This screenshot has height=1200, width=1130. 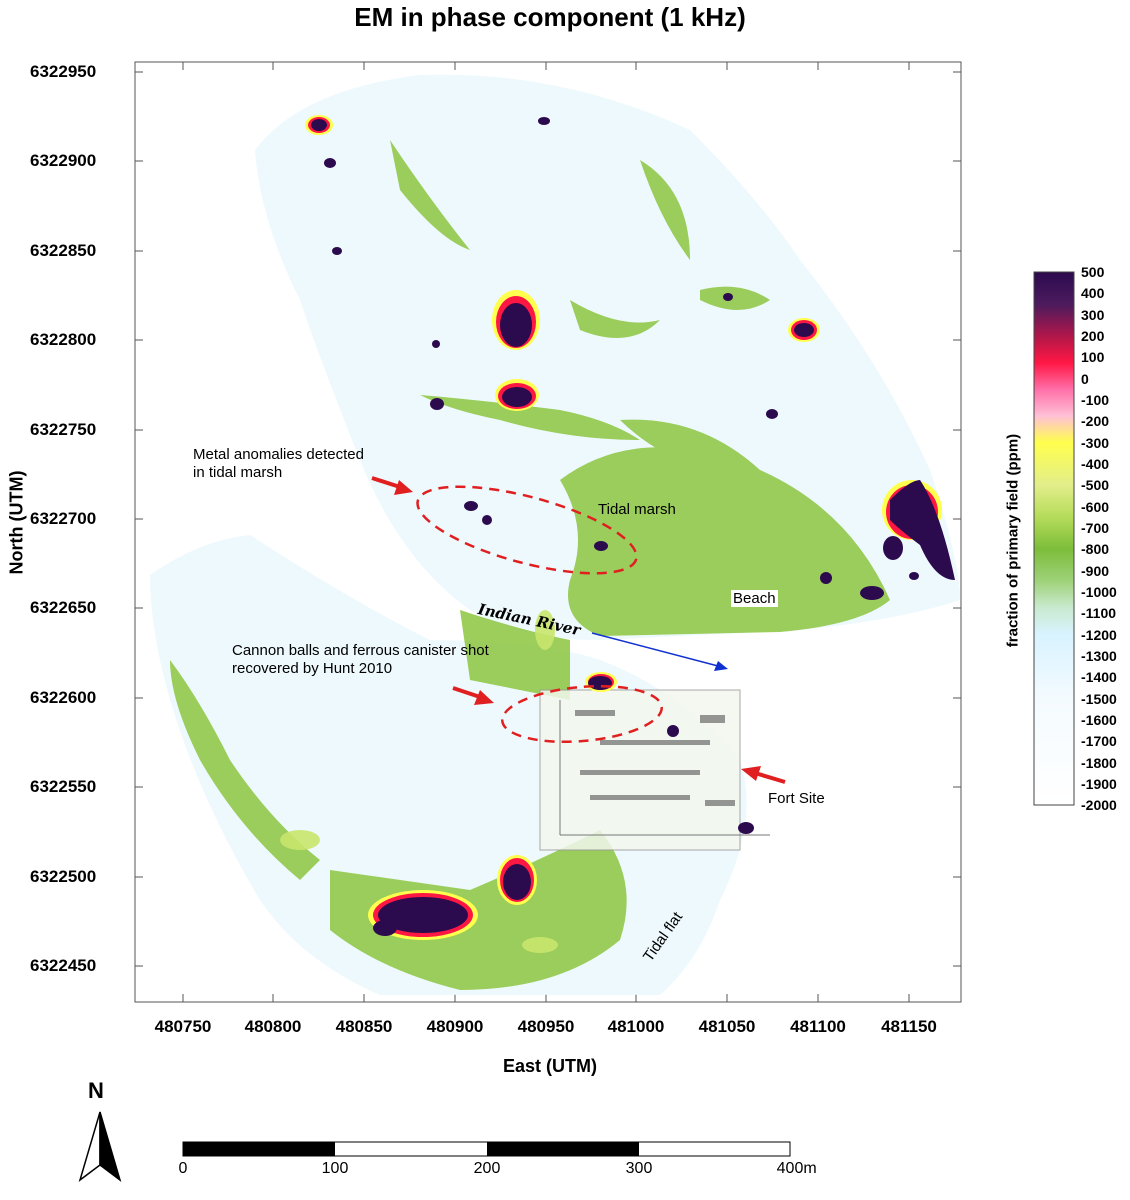 I want to click on cannon-ball-ellipse, so click(x=582, y=714).